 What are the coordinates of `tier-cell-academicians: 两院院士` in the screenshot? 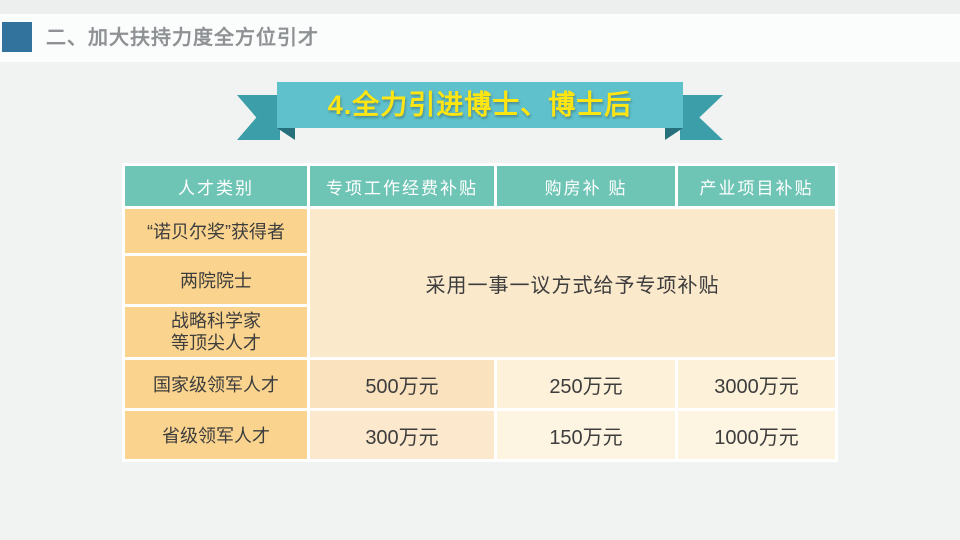 It's located at (216, 280).